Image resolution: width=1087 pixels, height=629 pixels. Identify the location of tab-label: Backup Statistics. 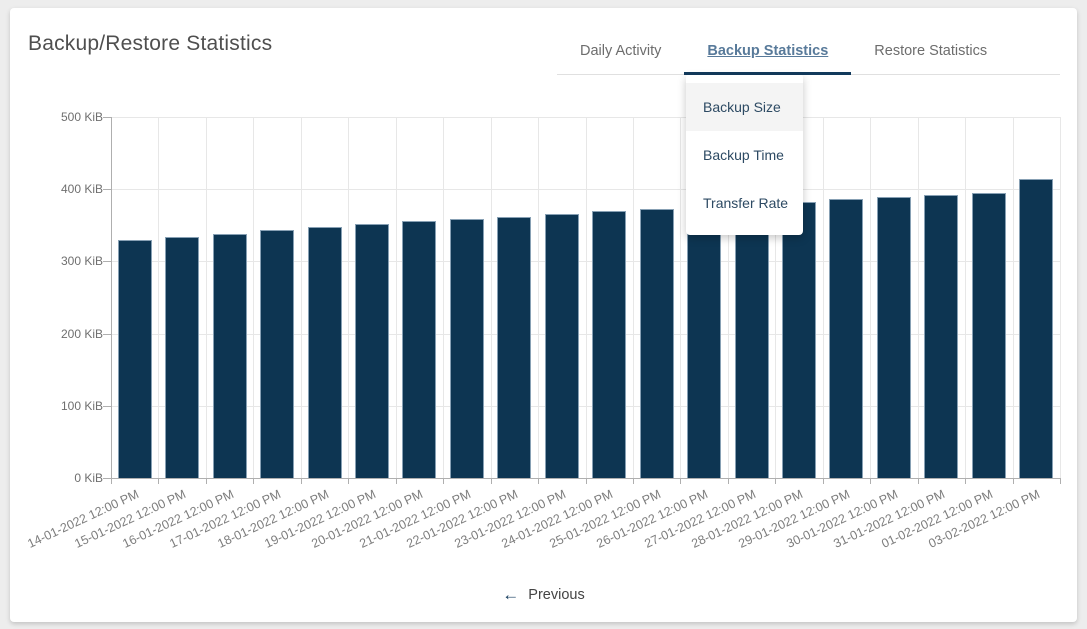
(768, 51).